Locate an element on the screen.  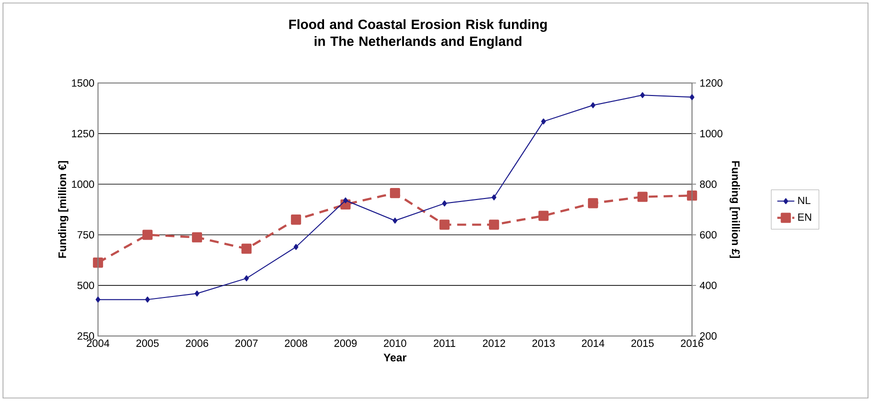
x-tick-label: 2011 is located at coordinates (445, 343).